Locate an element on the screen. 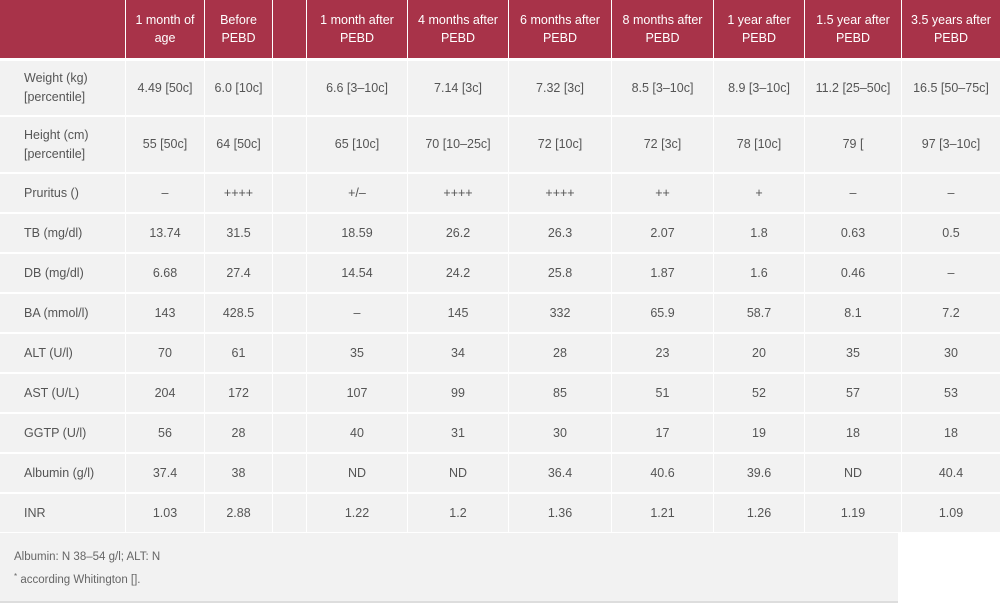  table-cell: 70 [10–25c] is located at coordinates (458, 143).